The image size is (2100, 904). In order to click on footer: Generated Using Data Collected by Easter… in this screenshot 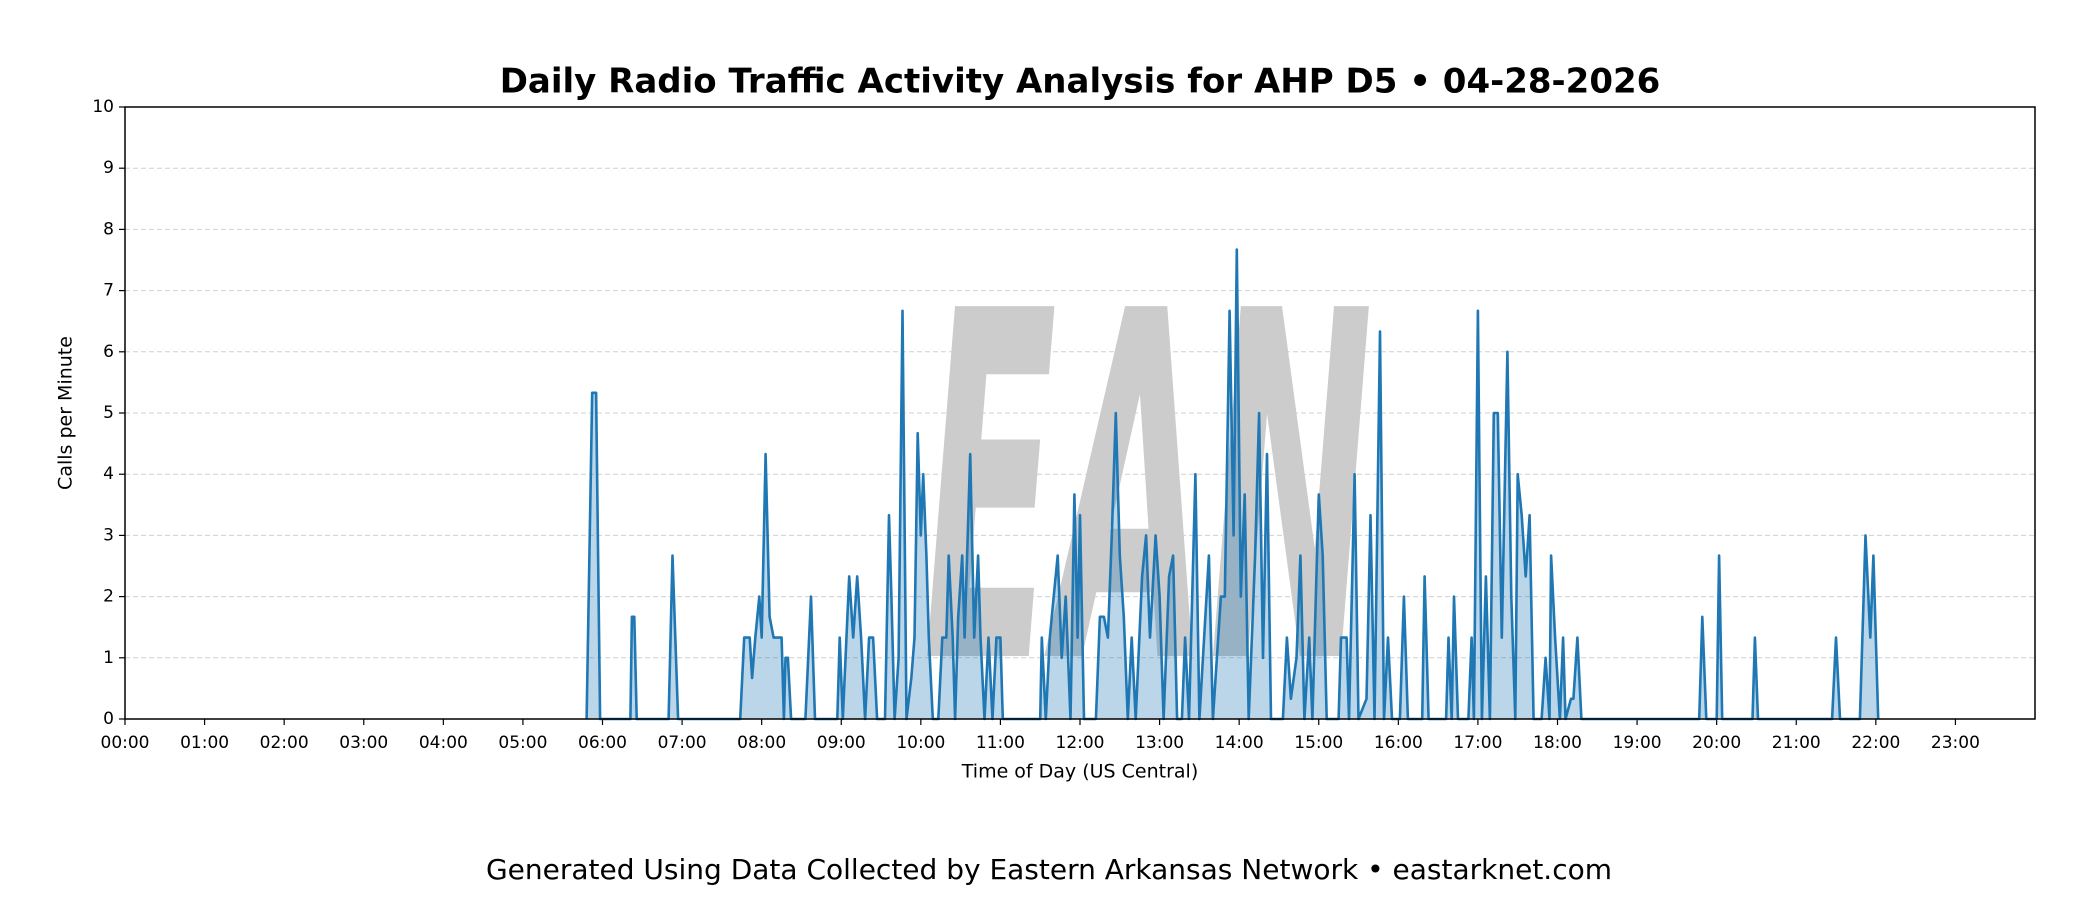, I will do `click(1049, 869)`.